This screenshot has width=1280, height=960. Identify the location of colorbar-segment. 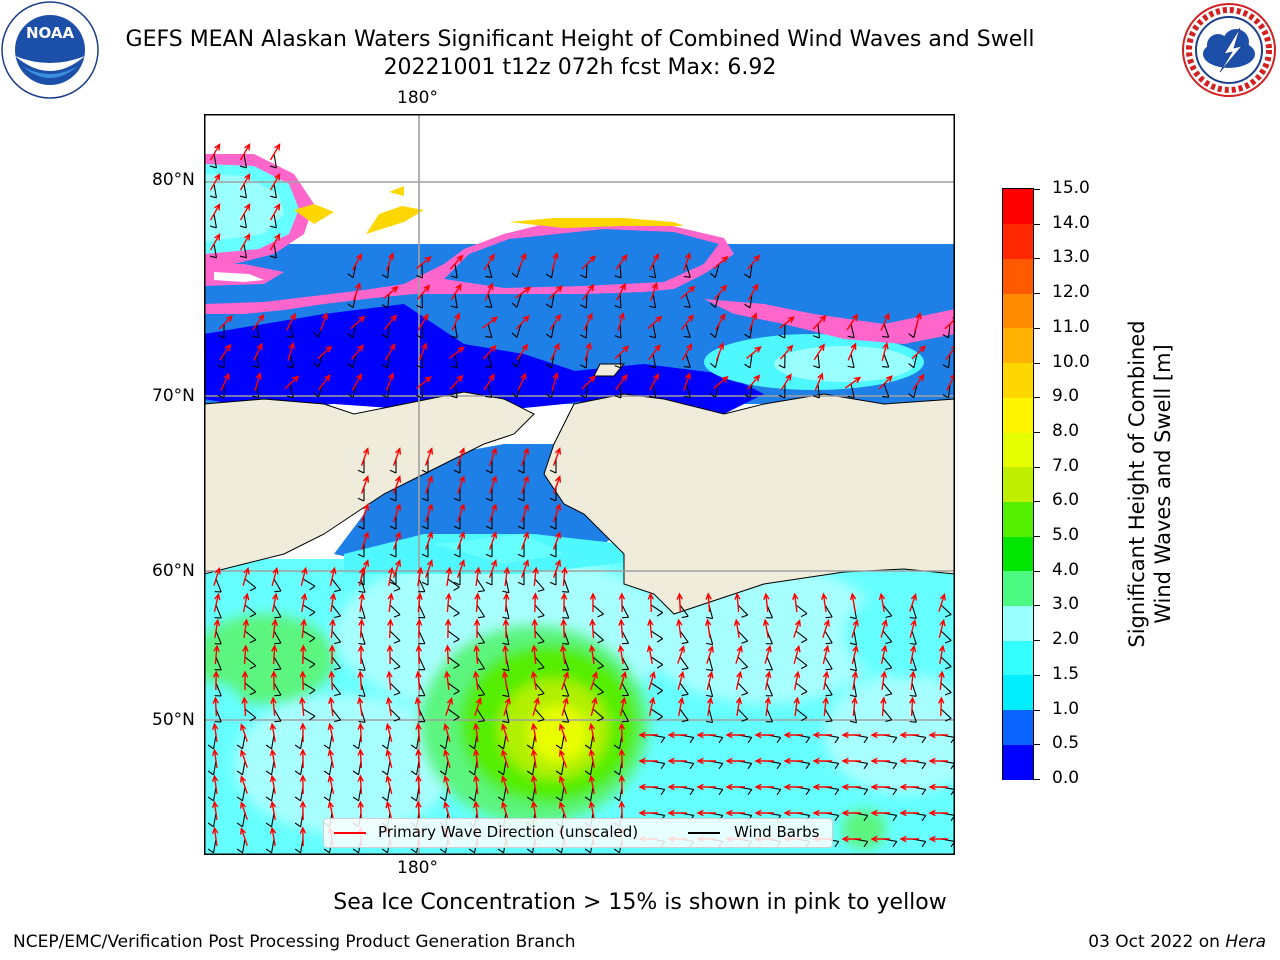
(1018, 207).